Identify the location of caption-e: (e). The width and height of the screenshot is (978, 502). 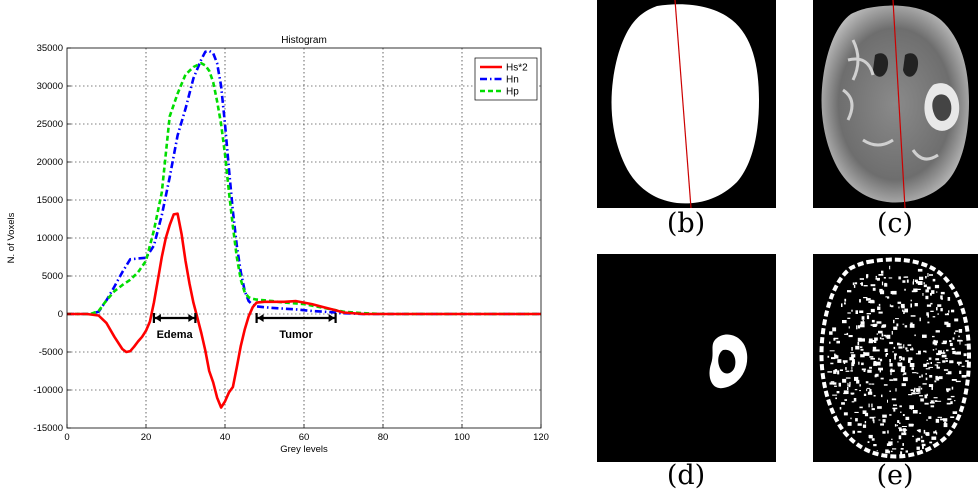
(895, 475).